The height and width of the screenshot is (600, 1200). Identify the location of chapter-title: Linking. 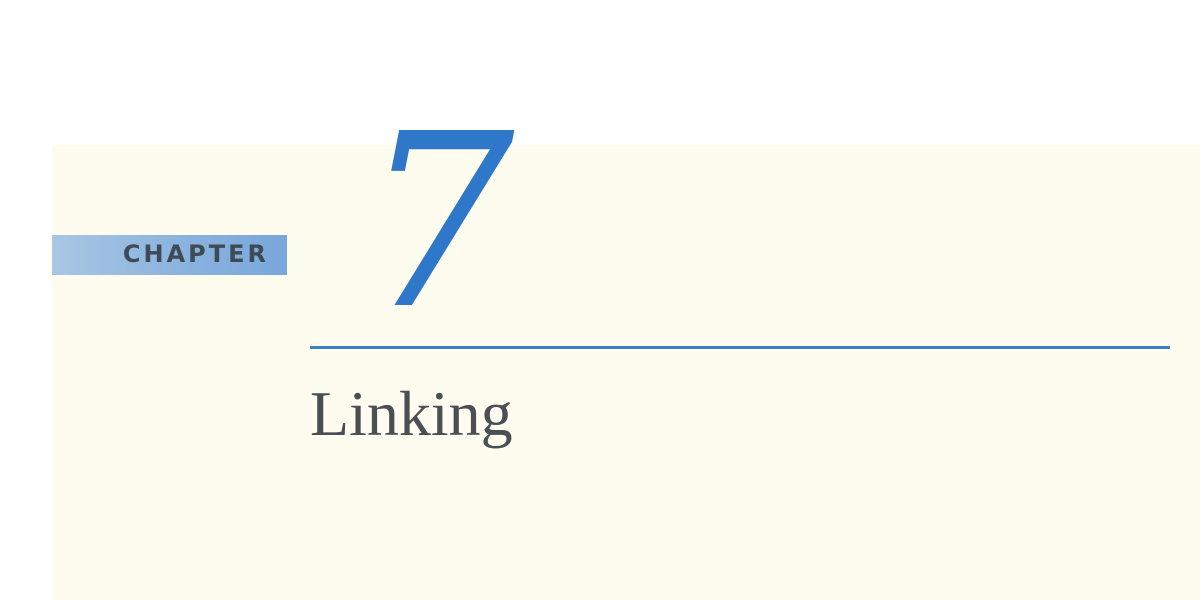
(411, 413).